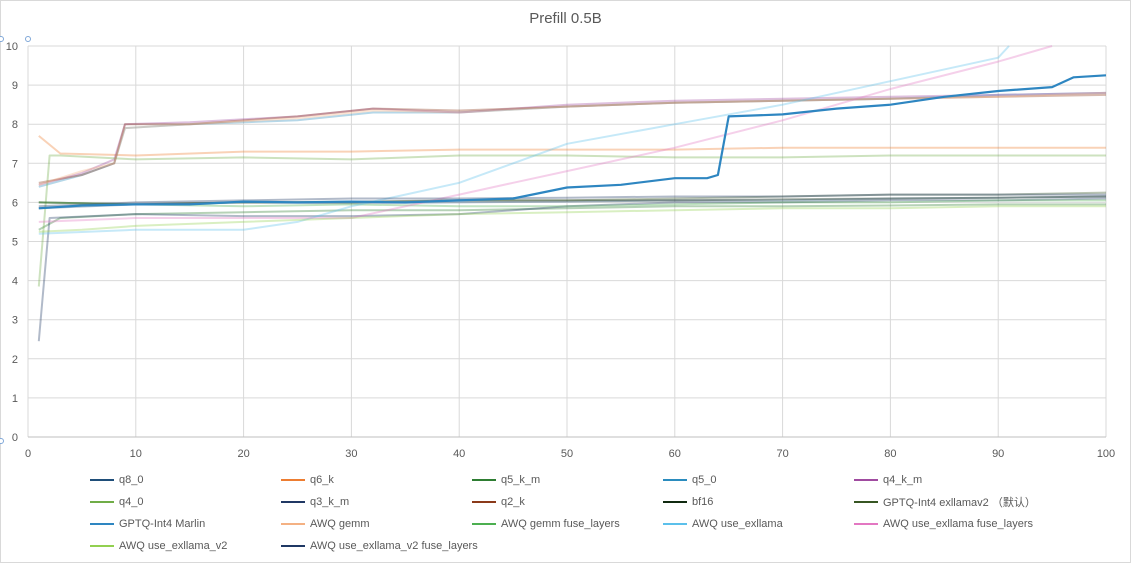 The width and height of the screenshot is (1131, 563). What do you see at coordinates (307, 480) in the screenshot?
I see `legend-item: q6_k` at bounding box center [307, 480].